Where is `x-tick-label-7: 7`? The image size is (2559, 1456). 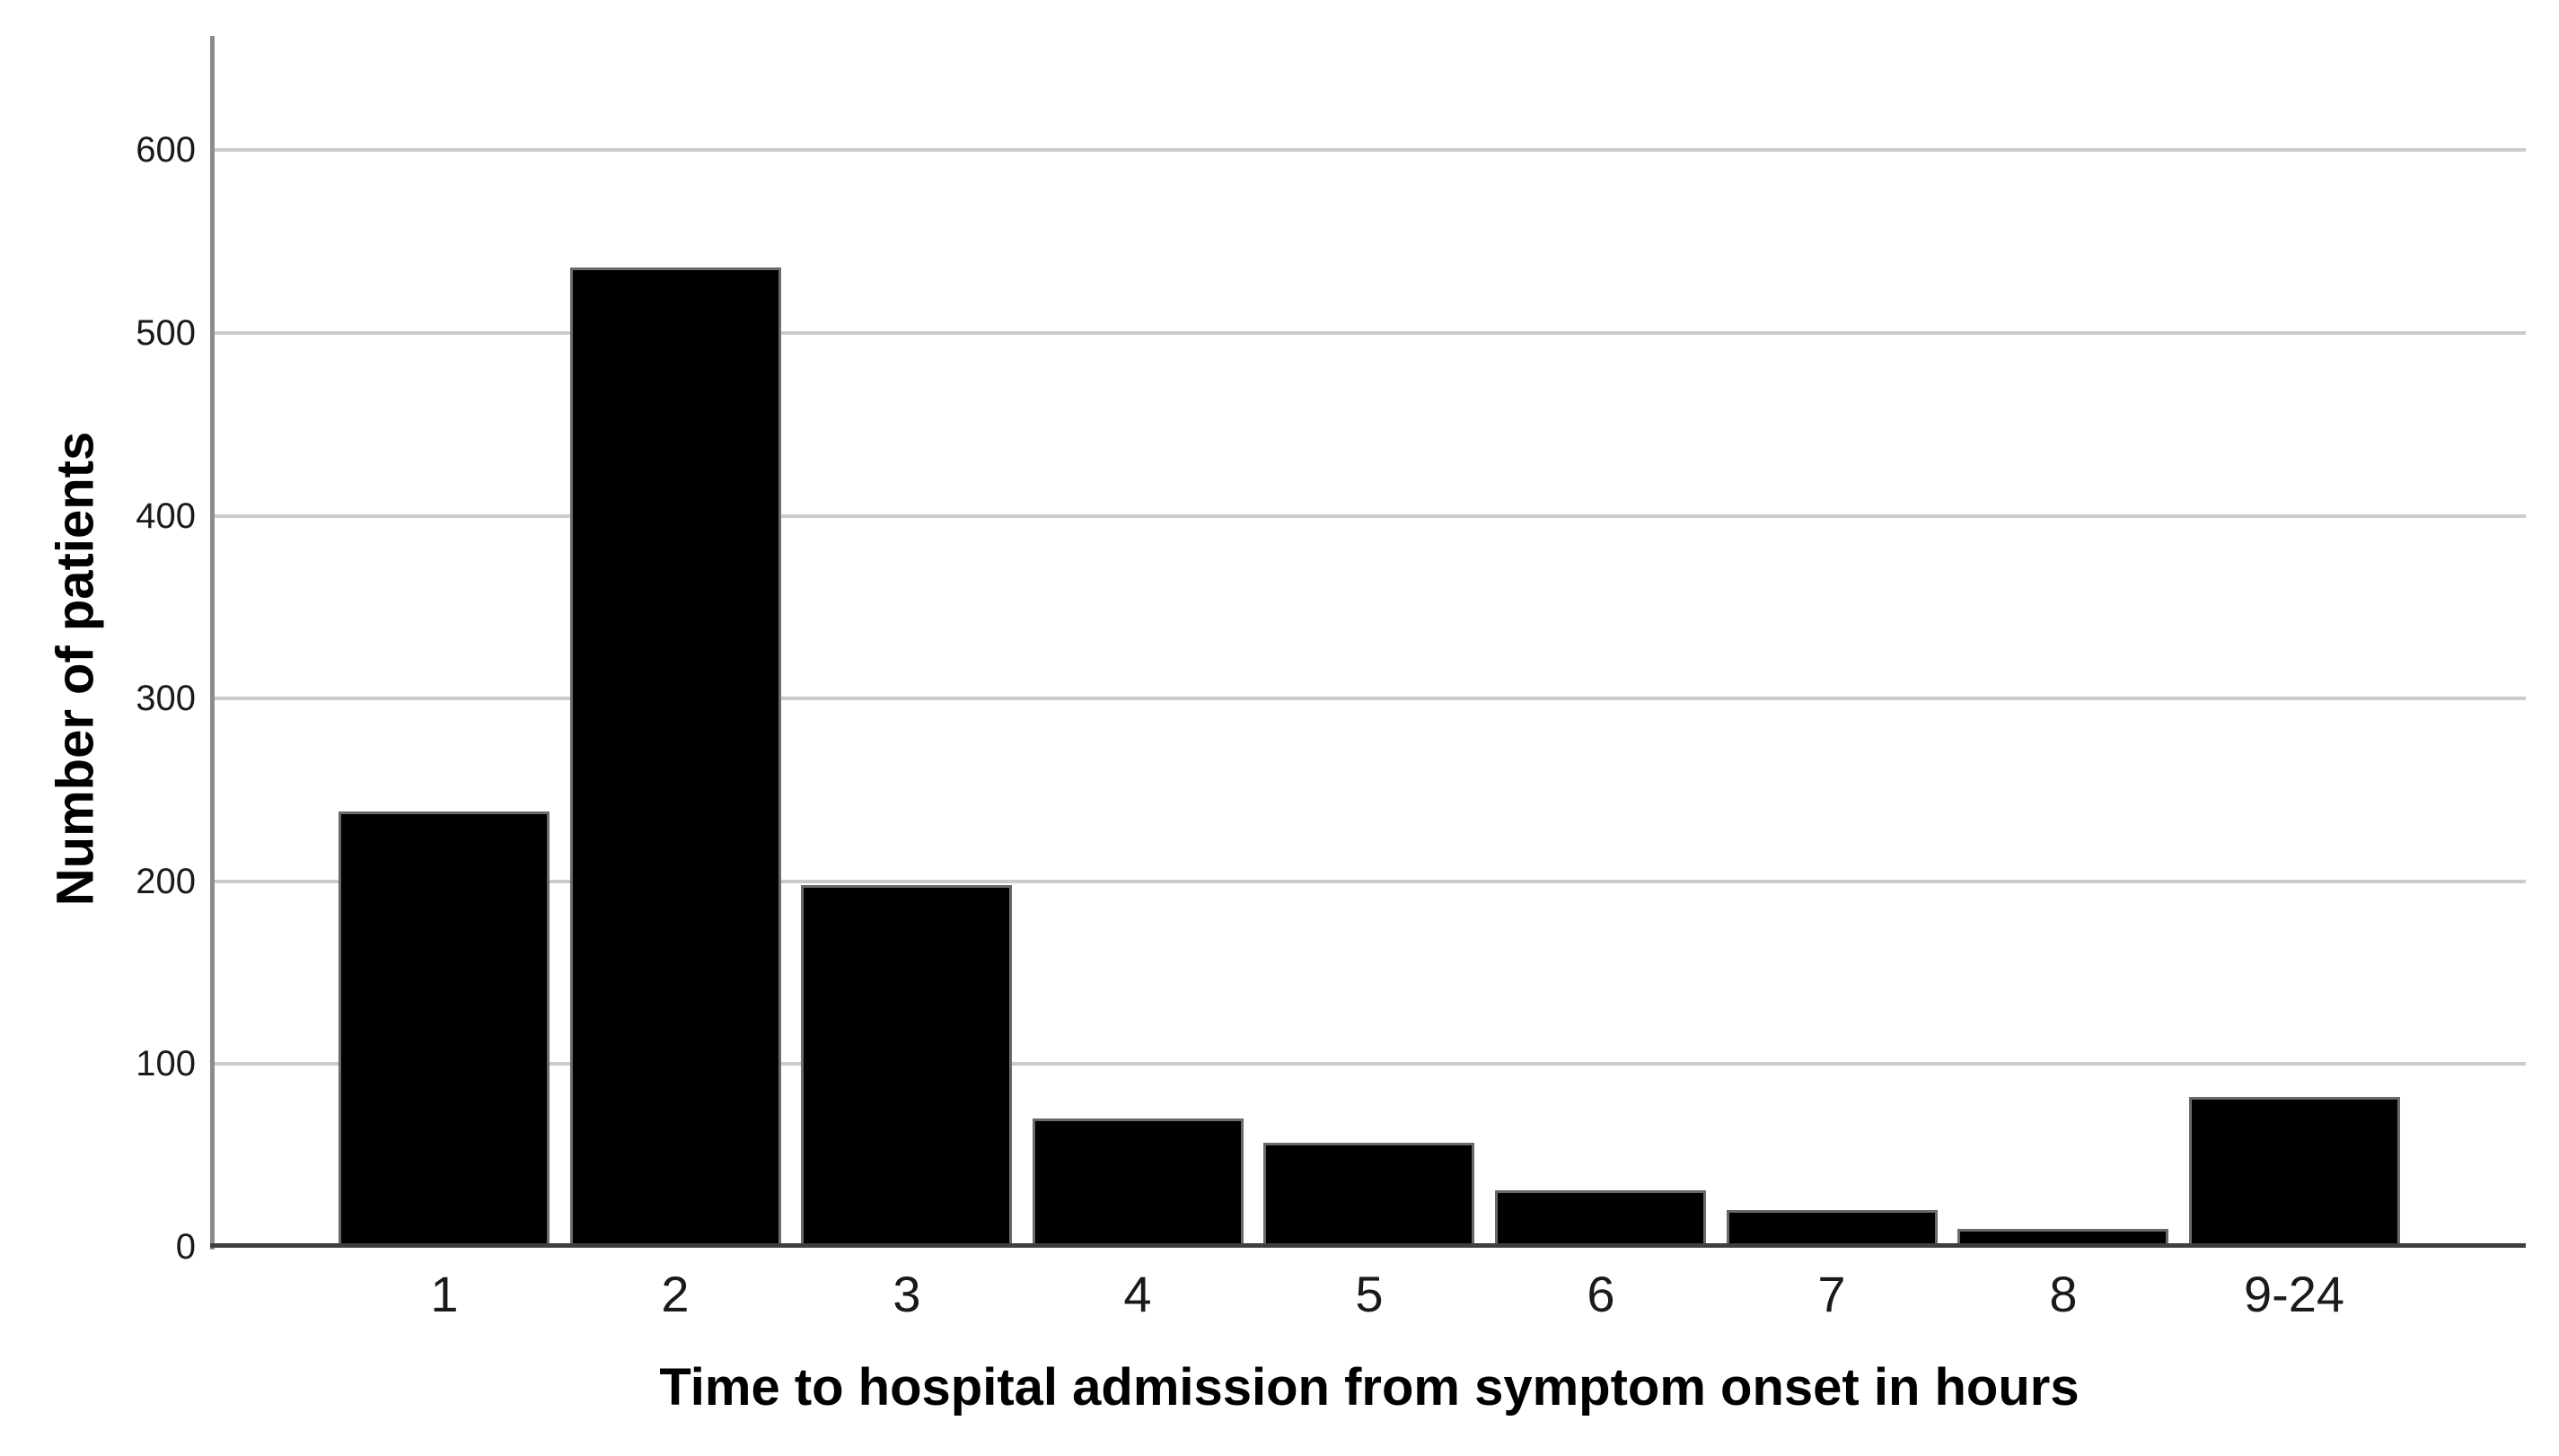
x-tick-label-7: 7 is located at coordinates (1832, 1294).